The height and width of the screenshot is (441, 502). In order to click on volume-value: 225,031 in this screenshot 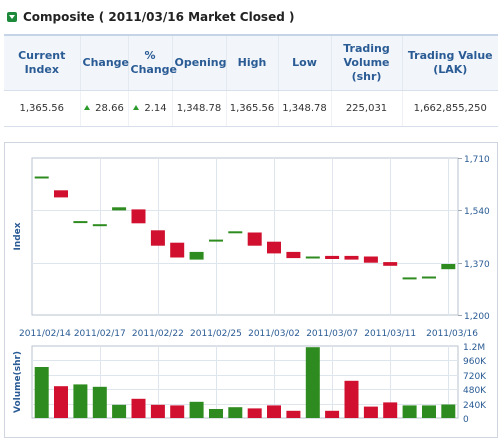, I will do `click(366, 108)`.